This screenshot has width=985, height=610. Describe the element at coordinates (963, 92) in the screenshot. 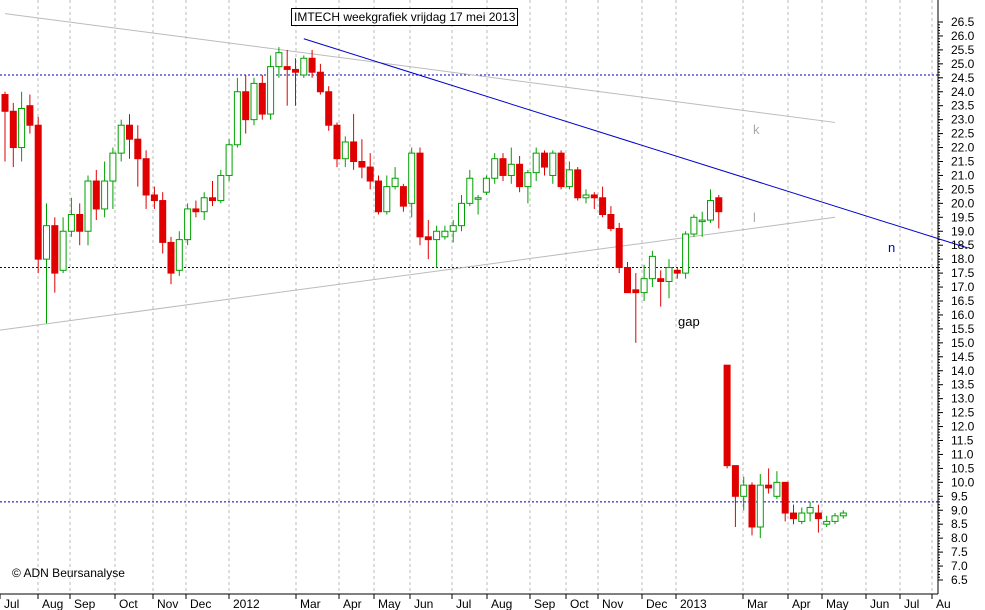

I see `price-tick-label: 24.0` at that location.